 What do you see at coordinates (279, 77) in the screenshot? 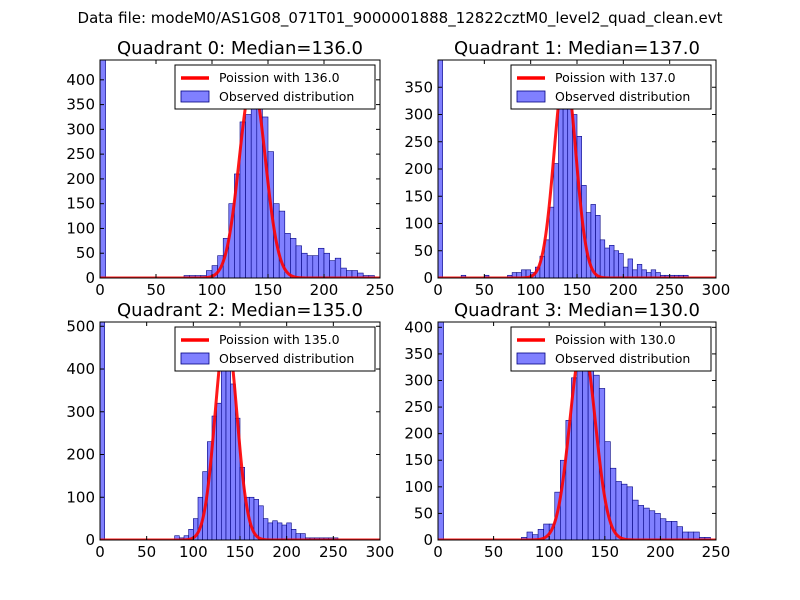
I see `legend-line-label: Poission with 136.0` at bounding box center [279, 77].